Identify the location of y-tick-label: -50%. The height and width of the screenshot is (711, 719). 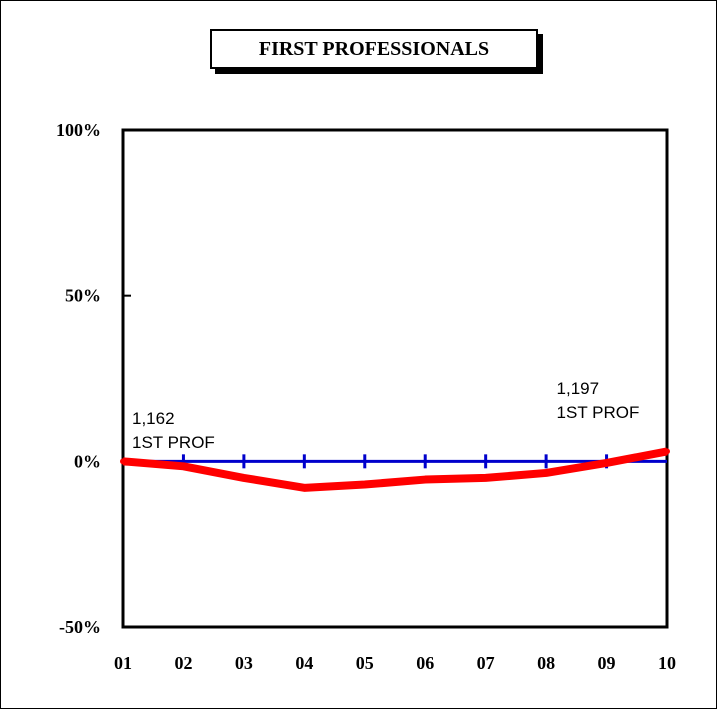
(80, 627).